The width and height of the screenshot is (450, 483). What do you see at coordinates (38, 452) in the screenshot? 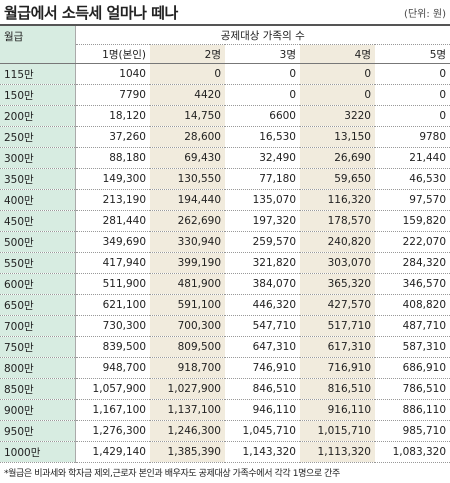
I see `row-label: 1000만` at bounding box center [38, 452].